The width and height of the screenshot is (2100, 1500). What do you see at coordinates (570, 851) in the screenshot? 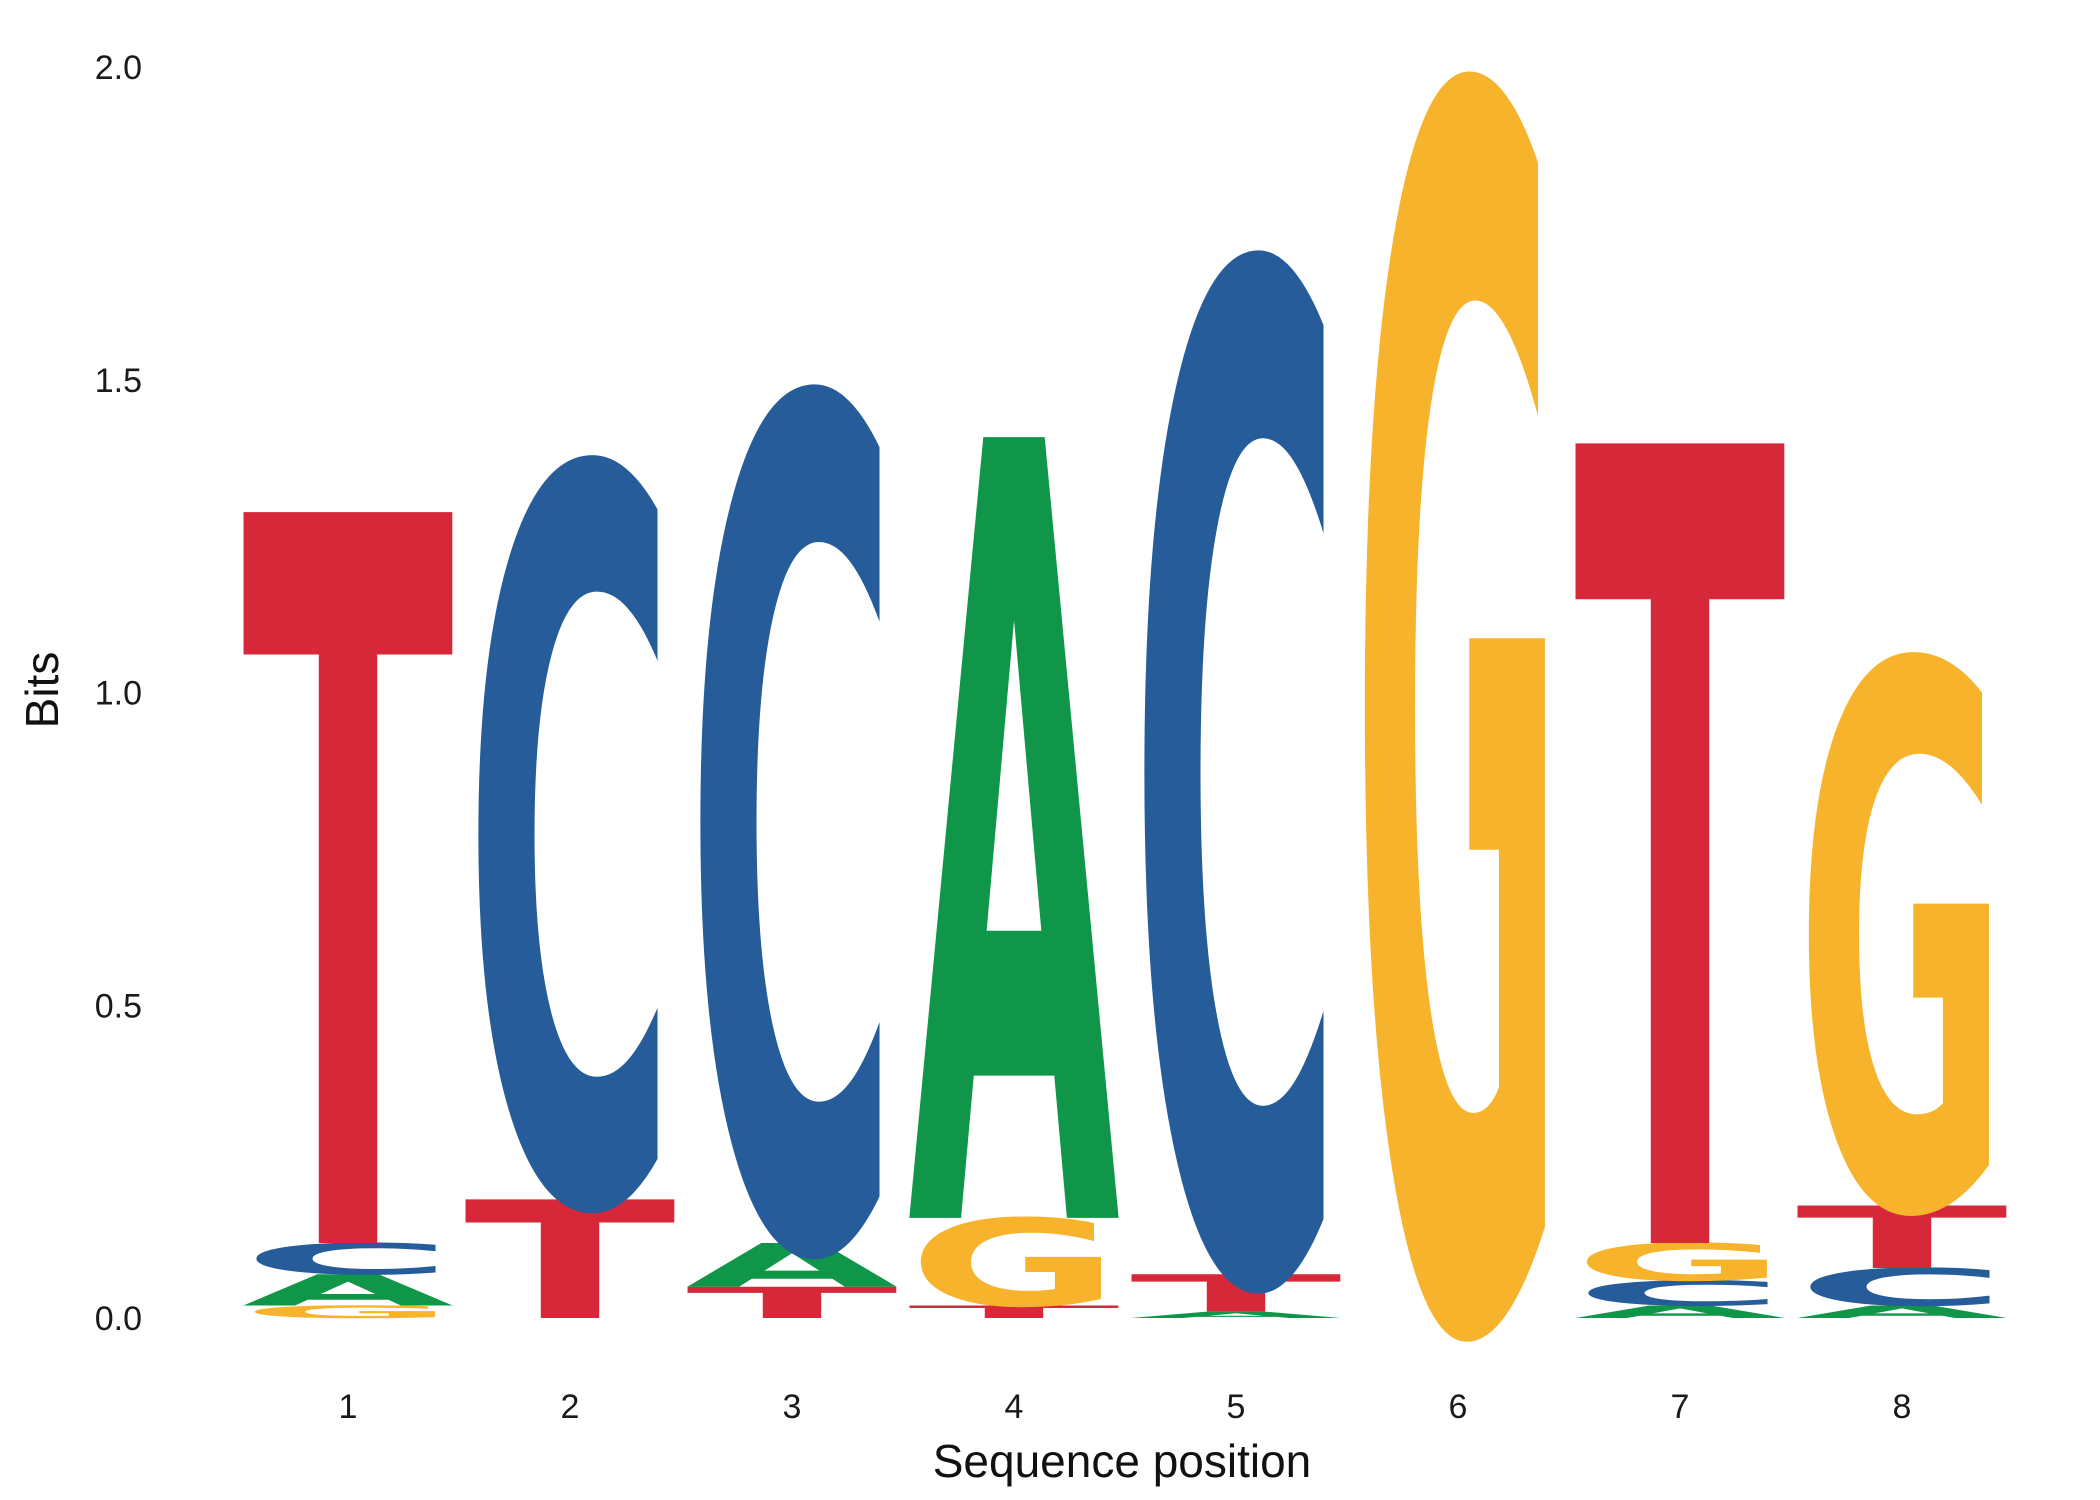
I see `logo-letter-C-pos-2: C` at bounding box center [570, 851].